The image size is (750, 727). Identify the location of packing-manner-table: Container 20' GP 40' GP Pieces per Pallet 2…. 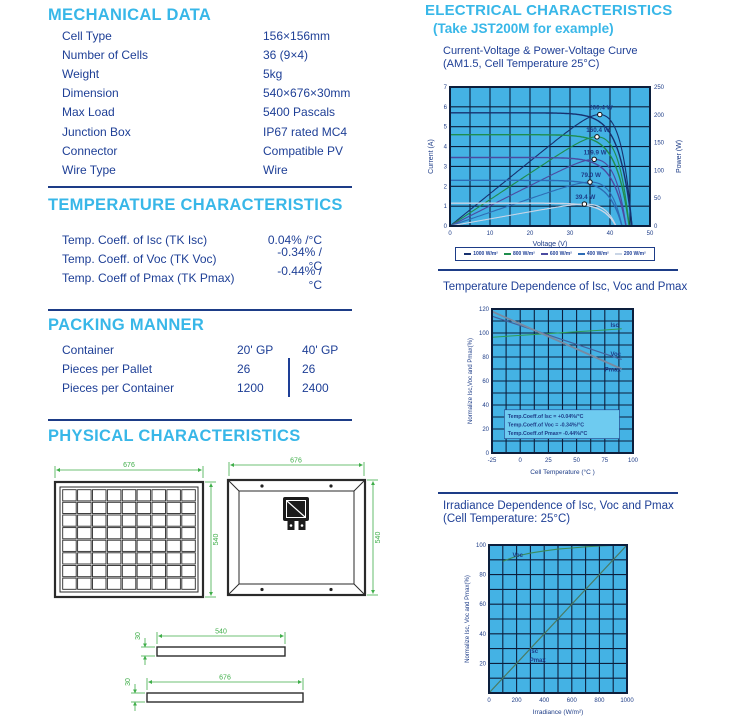
(217, 369).